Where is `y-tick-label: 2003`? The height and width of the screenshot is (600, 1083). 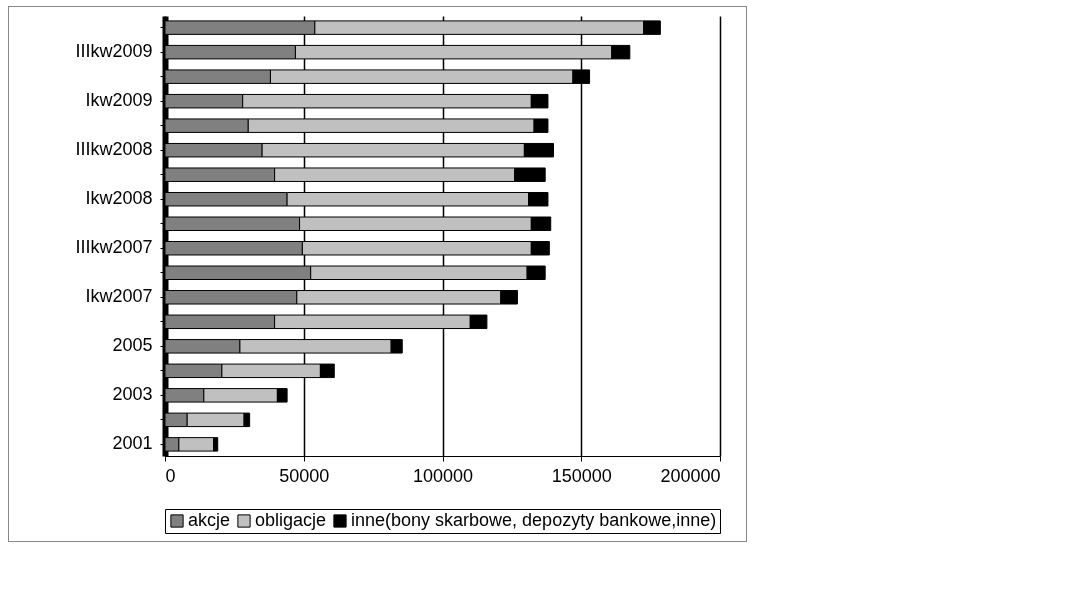 y-tick-label: 2003 is located at coordinates (132, 394).